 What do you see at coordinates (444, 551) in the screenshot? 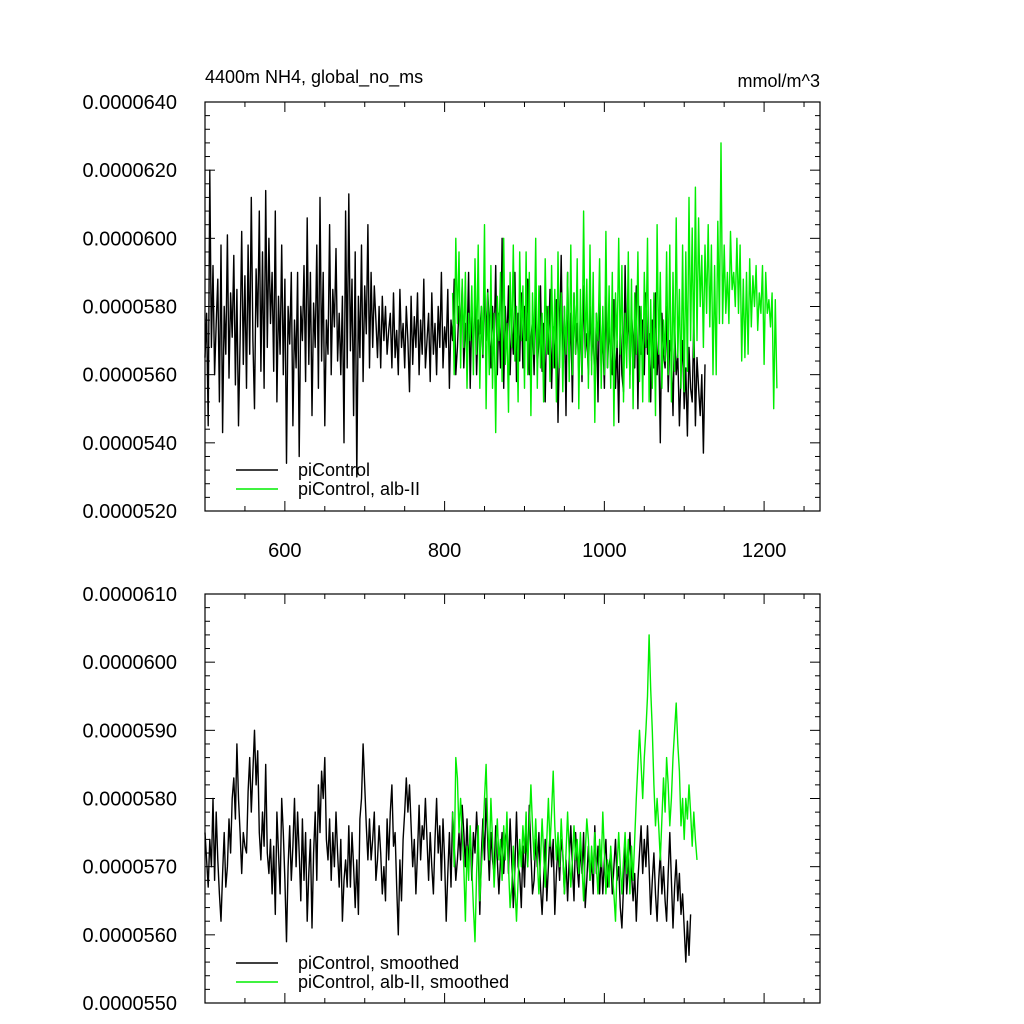
I see `x-tick-label: 800` at bounding box center [444, 551].